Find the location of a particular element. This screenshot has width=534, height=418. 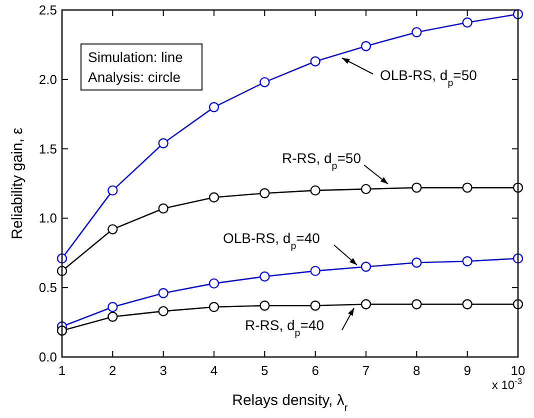

annotation: Analysis: circle is located at coordinates (134, 77).